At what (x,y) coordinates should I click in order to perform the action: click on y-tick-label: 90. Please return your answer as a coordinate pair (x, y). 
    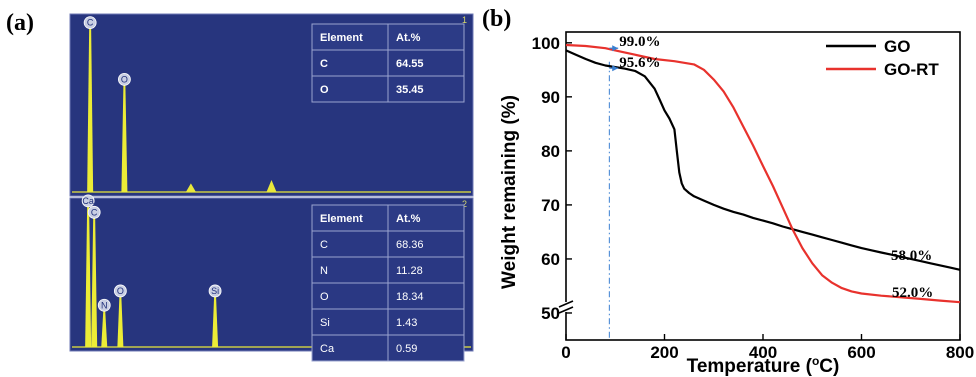
    Looking at the image, I should click on (550, 97).